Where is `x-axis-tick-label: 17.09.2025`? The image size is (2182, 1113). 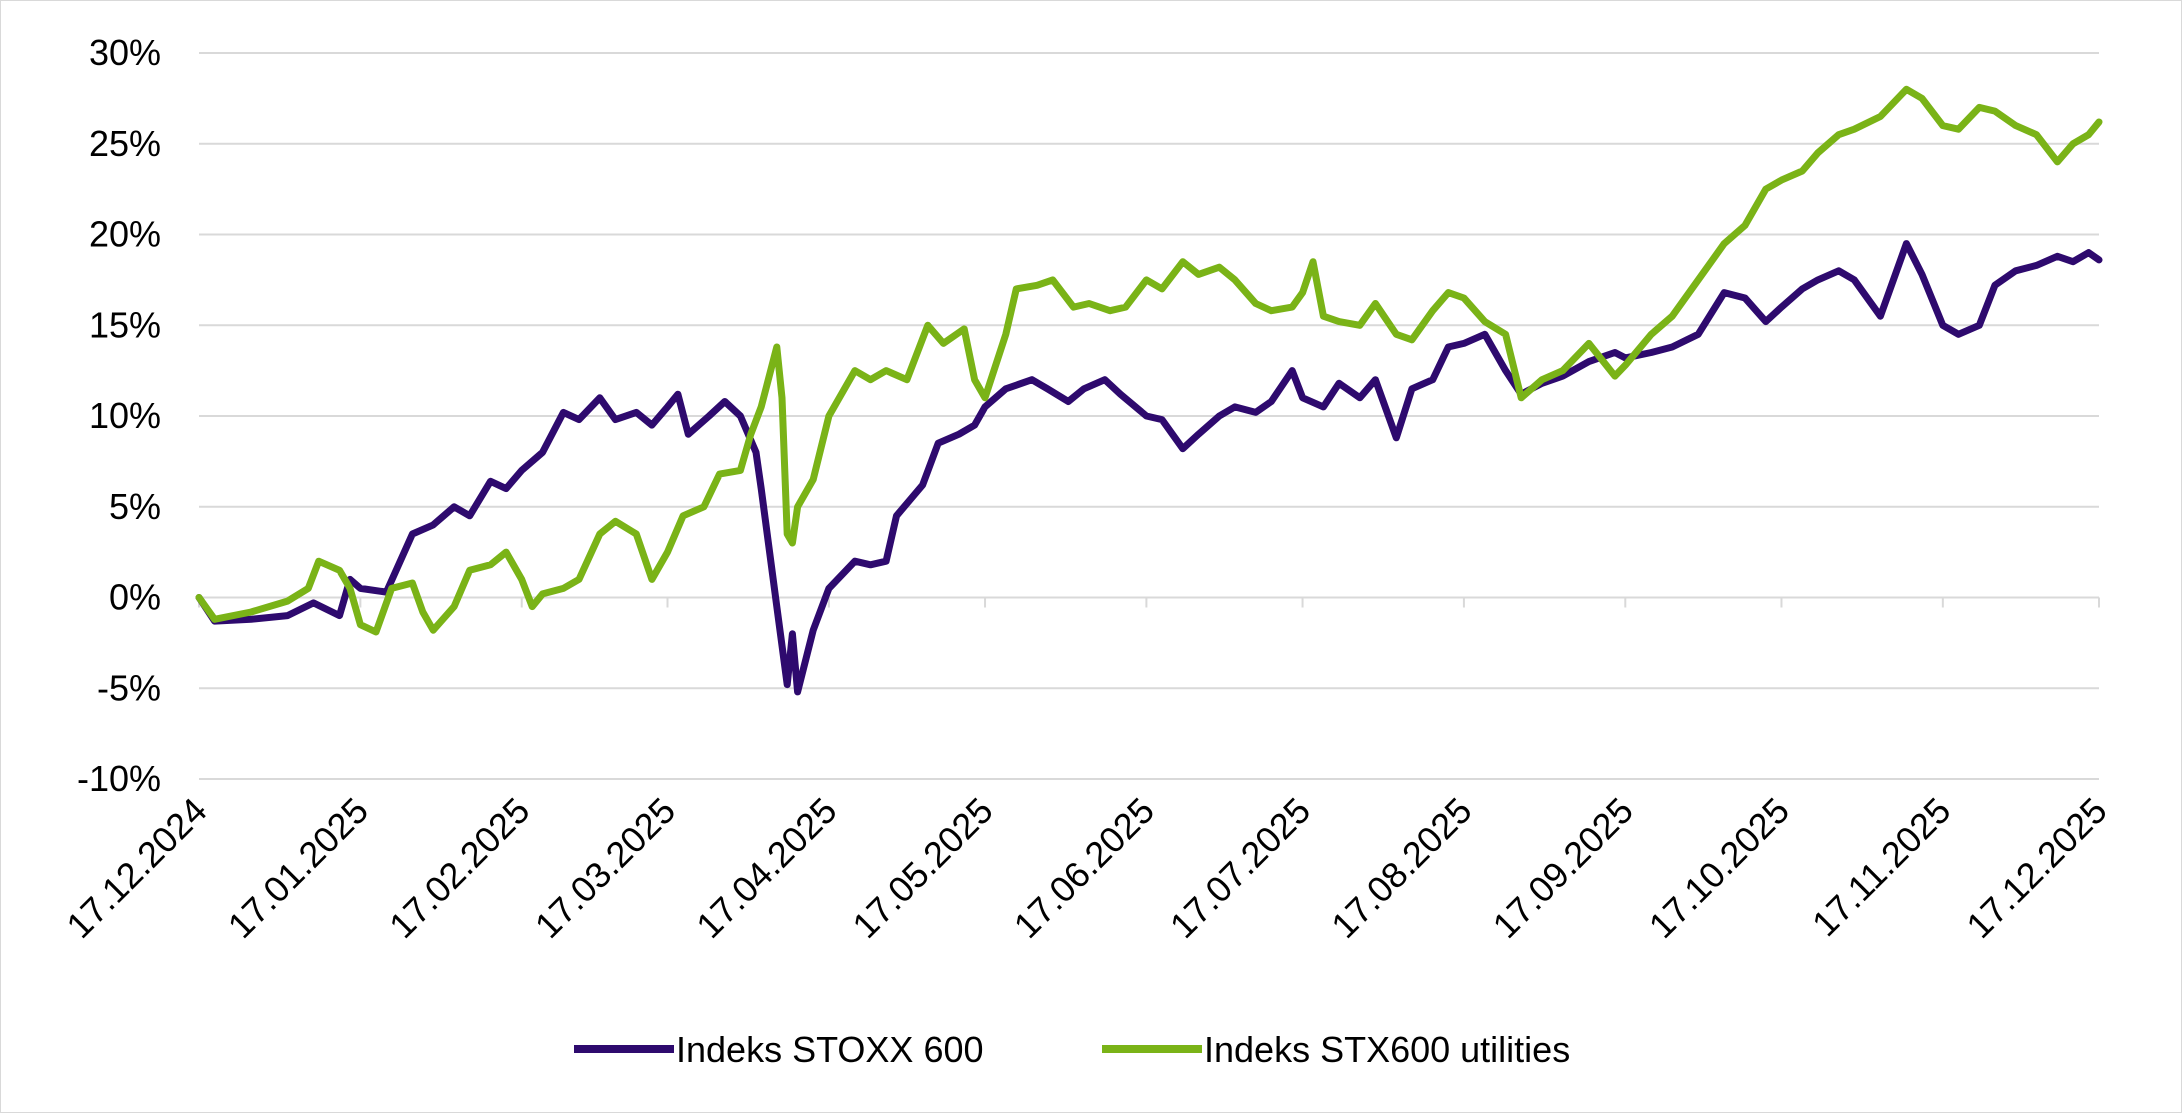 x-axis-tick-label: 17.09.2025 is located at coordinates (1563, 868).